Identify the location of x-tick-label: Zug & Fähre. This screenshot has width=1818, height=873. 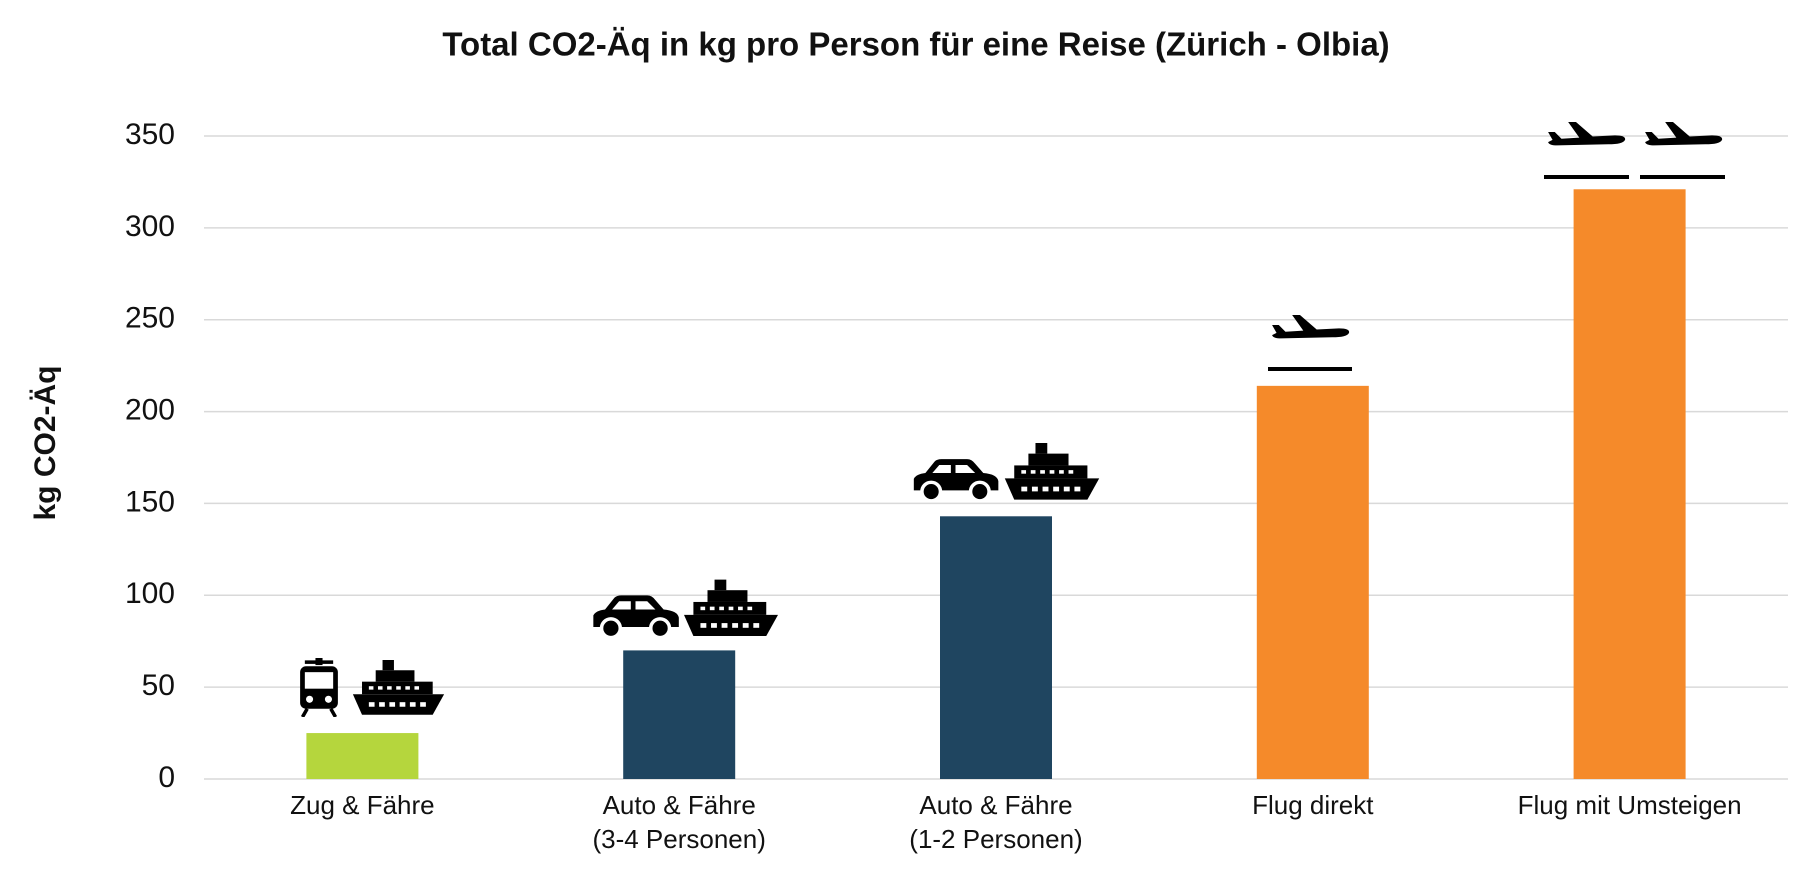
(362, 805).